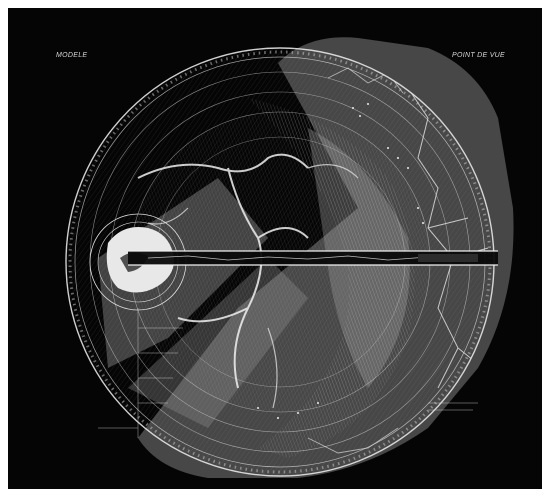 This screenshot has width=550, height=497. What do you see at coordinates (313, 258) in the screenshot?
I see `horizontal-band` at bounding box center [313, 258].